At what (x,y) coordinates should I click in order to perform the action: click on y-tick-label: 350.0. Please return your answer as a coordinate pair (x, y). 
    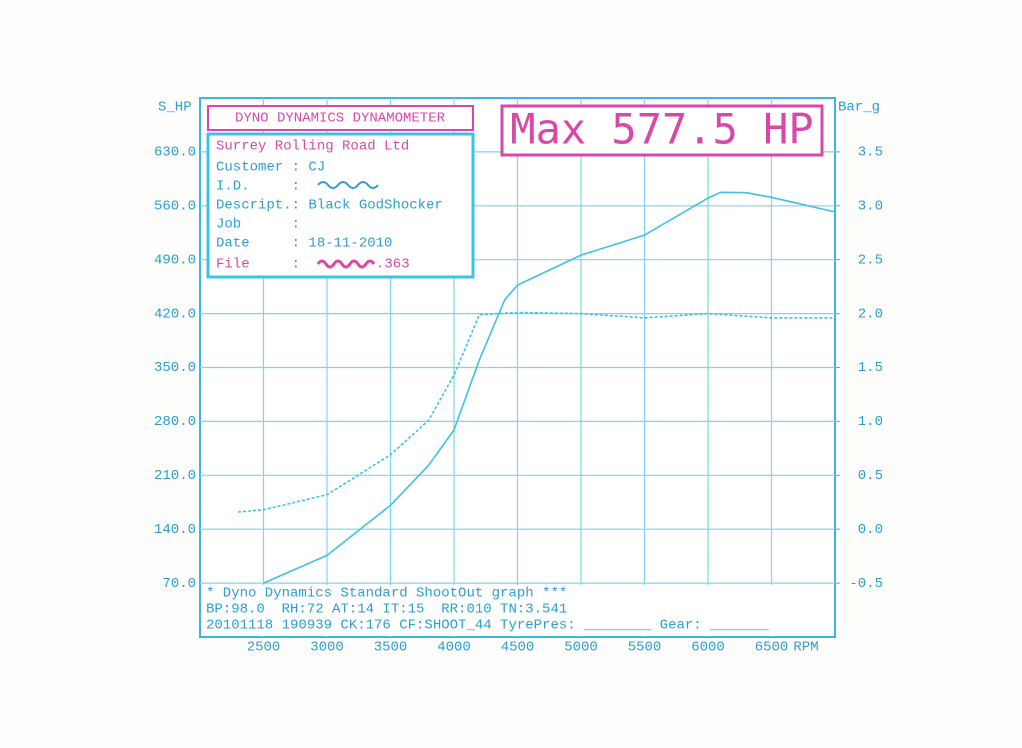
    Looking at the image, I should click on (175, 368).